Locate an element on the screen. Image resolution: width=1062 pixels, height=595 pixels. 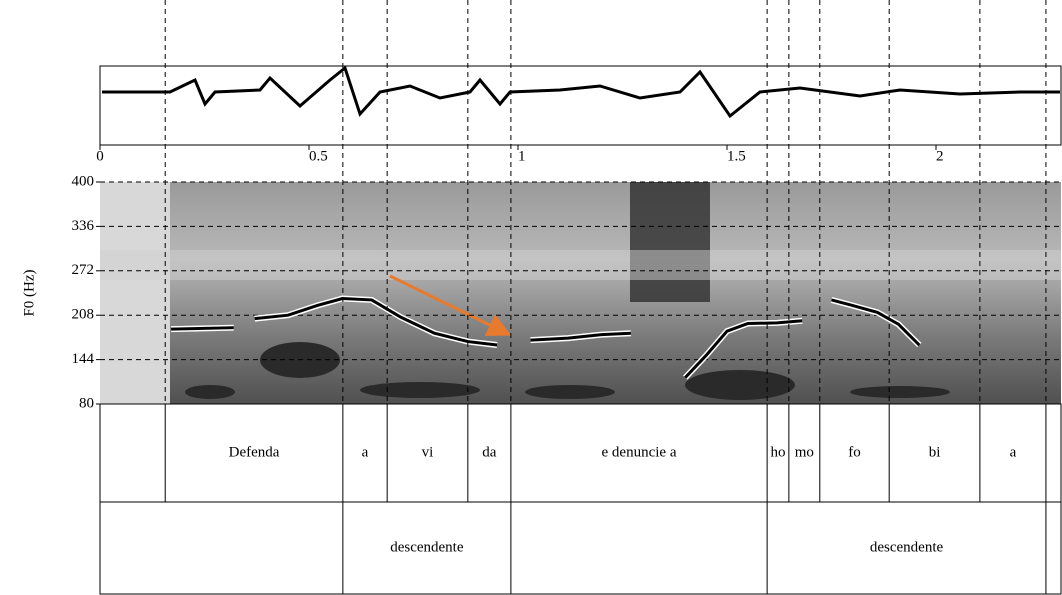
y-tick-label: 400 is located at coordinates (83, 181).